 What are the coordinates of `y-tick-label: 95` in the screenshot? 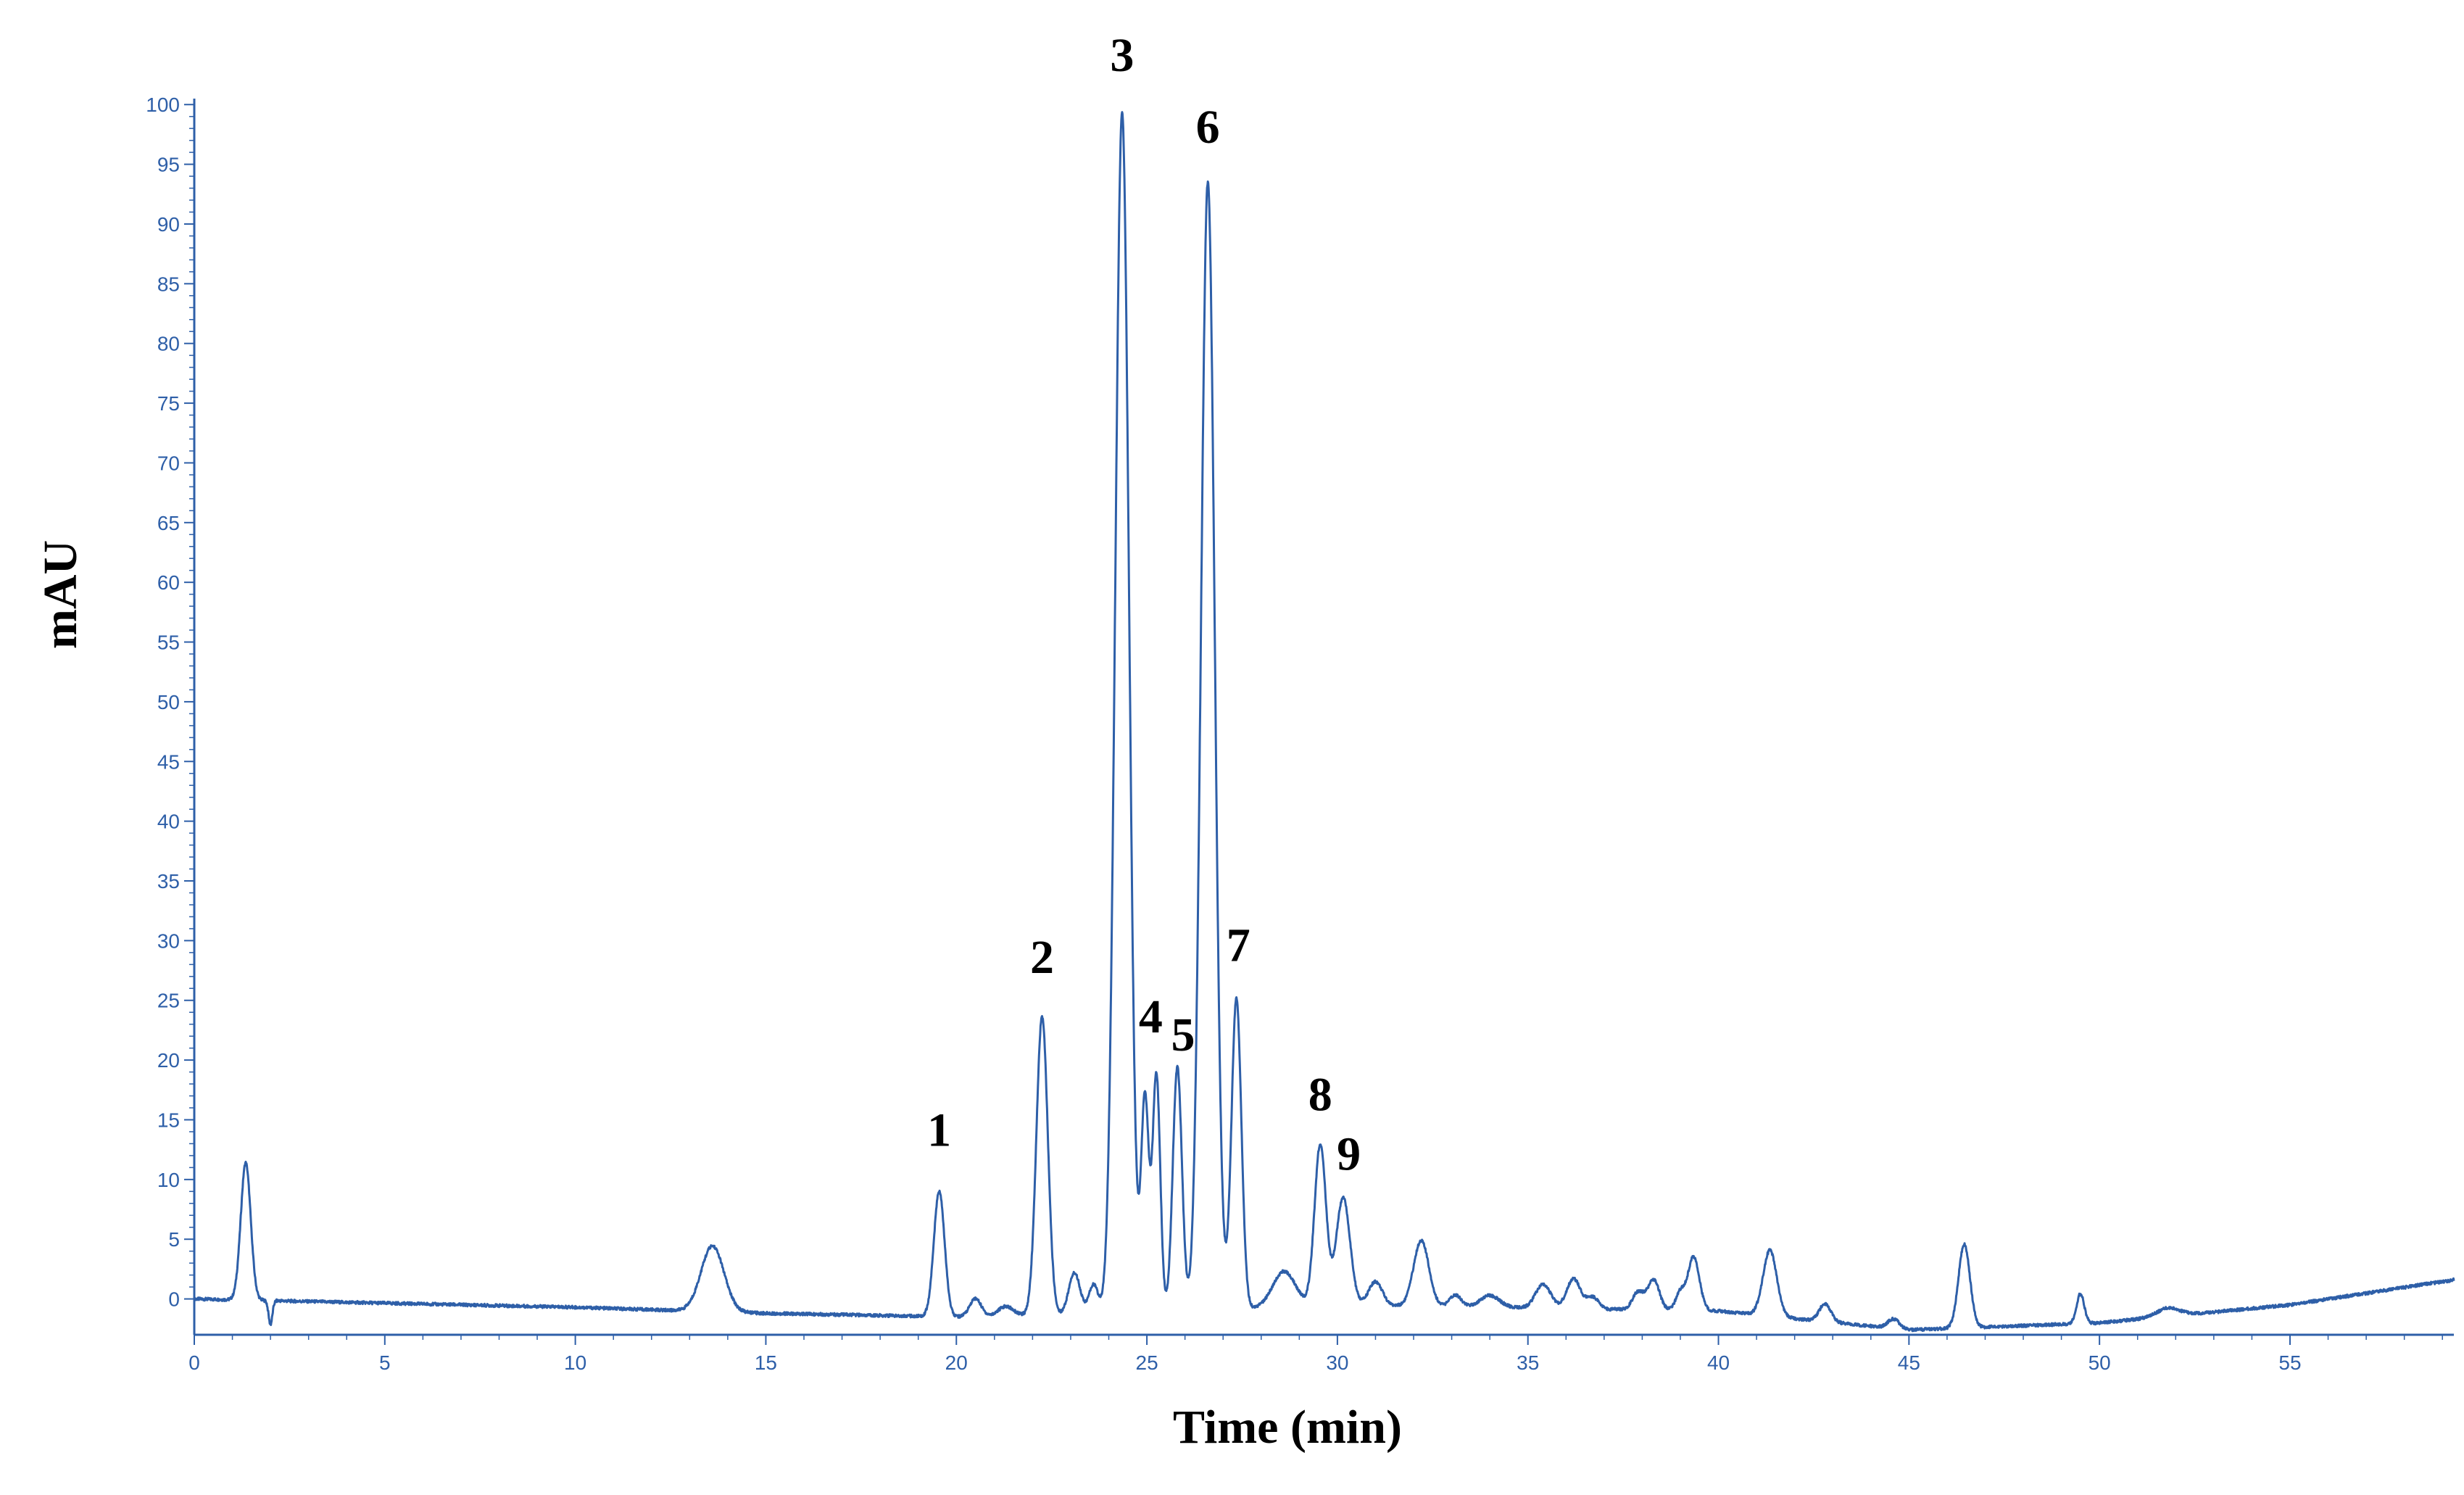 It's located at (169, 165).